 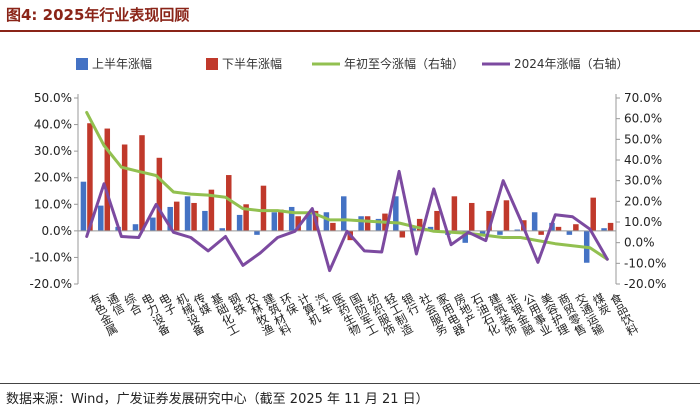 I want to click on left-tick-label: -10.0%, so click(x=51, y=257).